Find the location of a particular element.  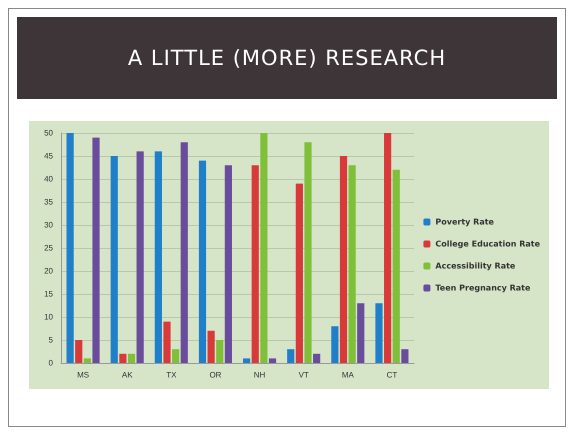

y-tick-label: 5 is located at coordinates (51, 340).